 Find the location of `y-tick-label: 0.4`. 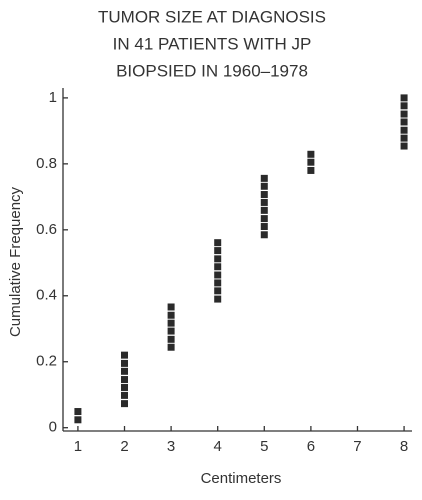

y-tick-label: 0.4 is located at coordinates (46, 295).